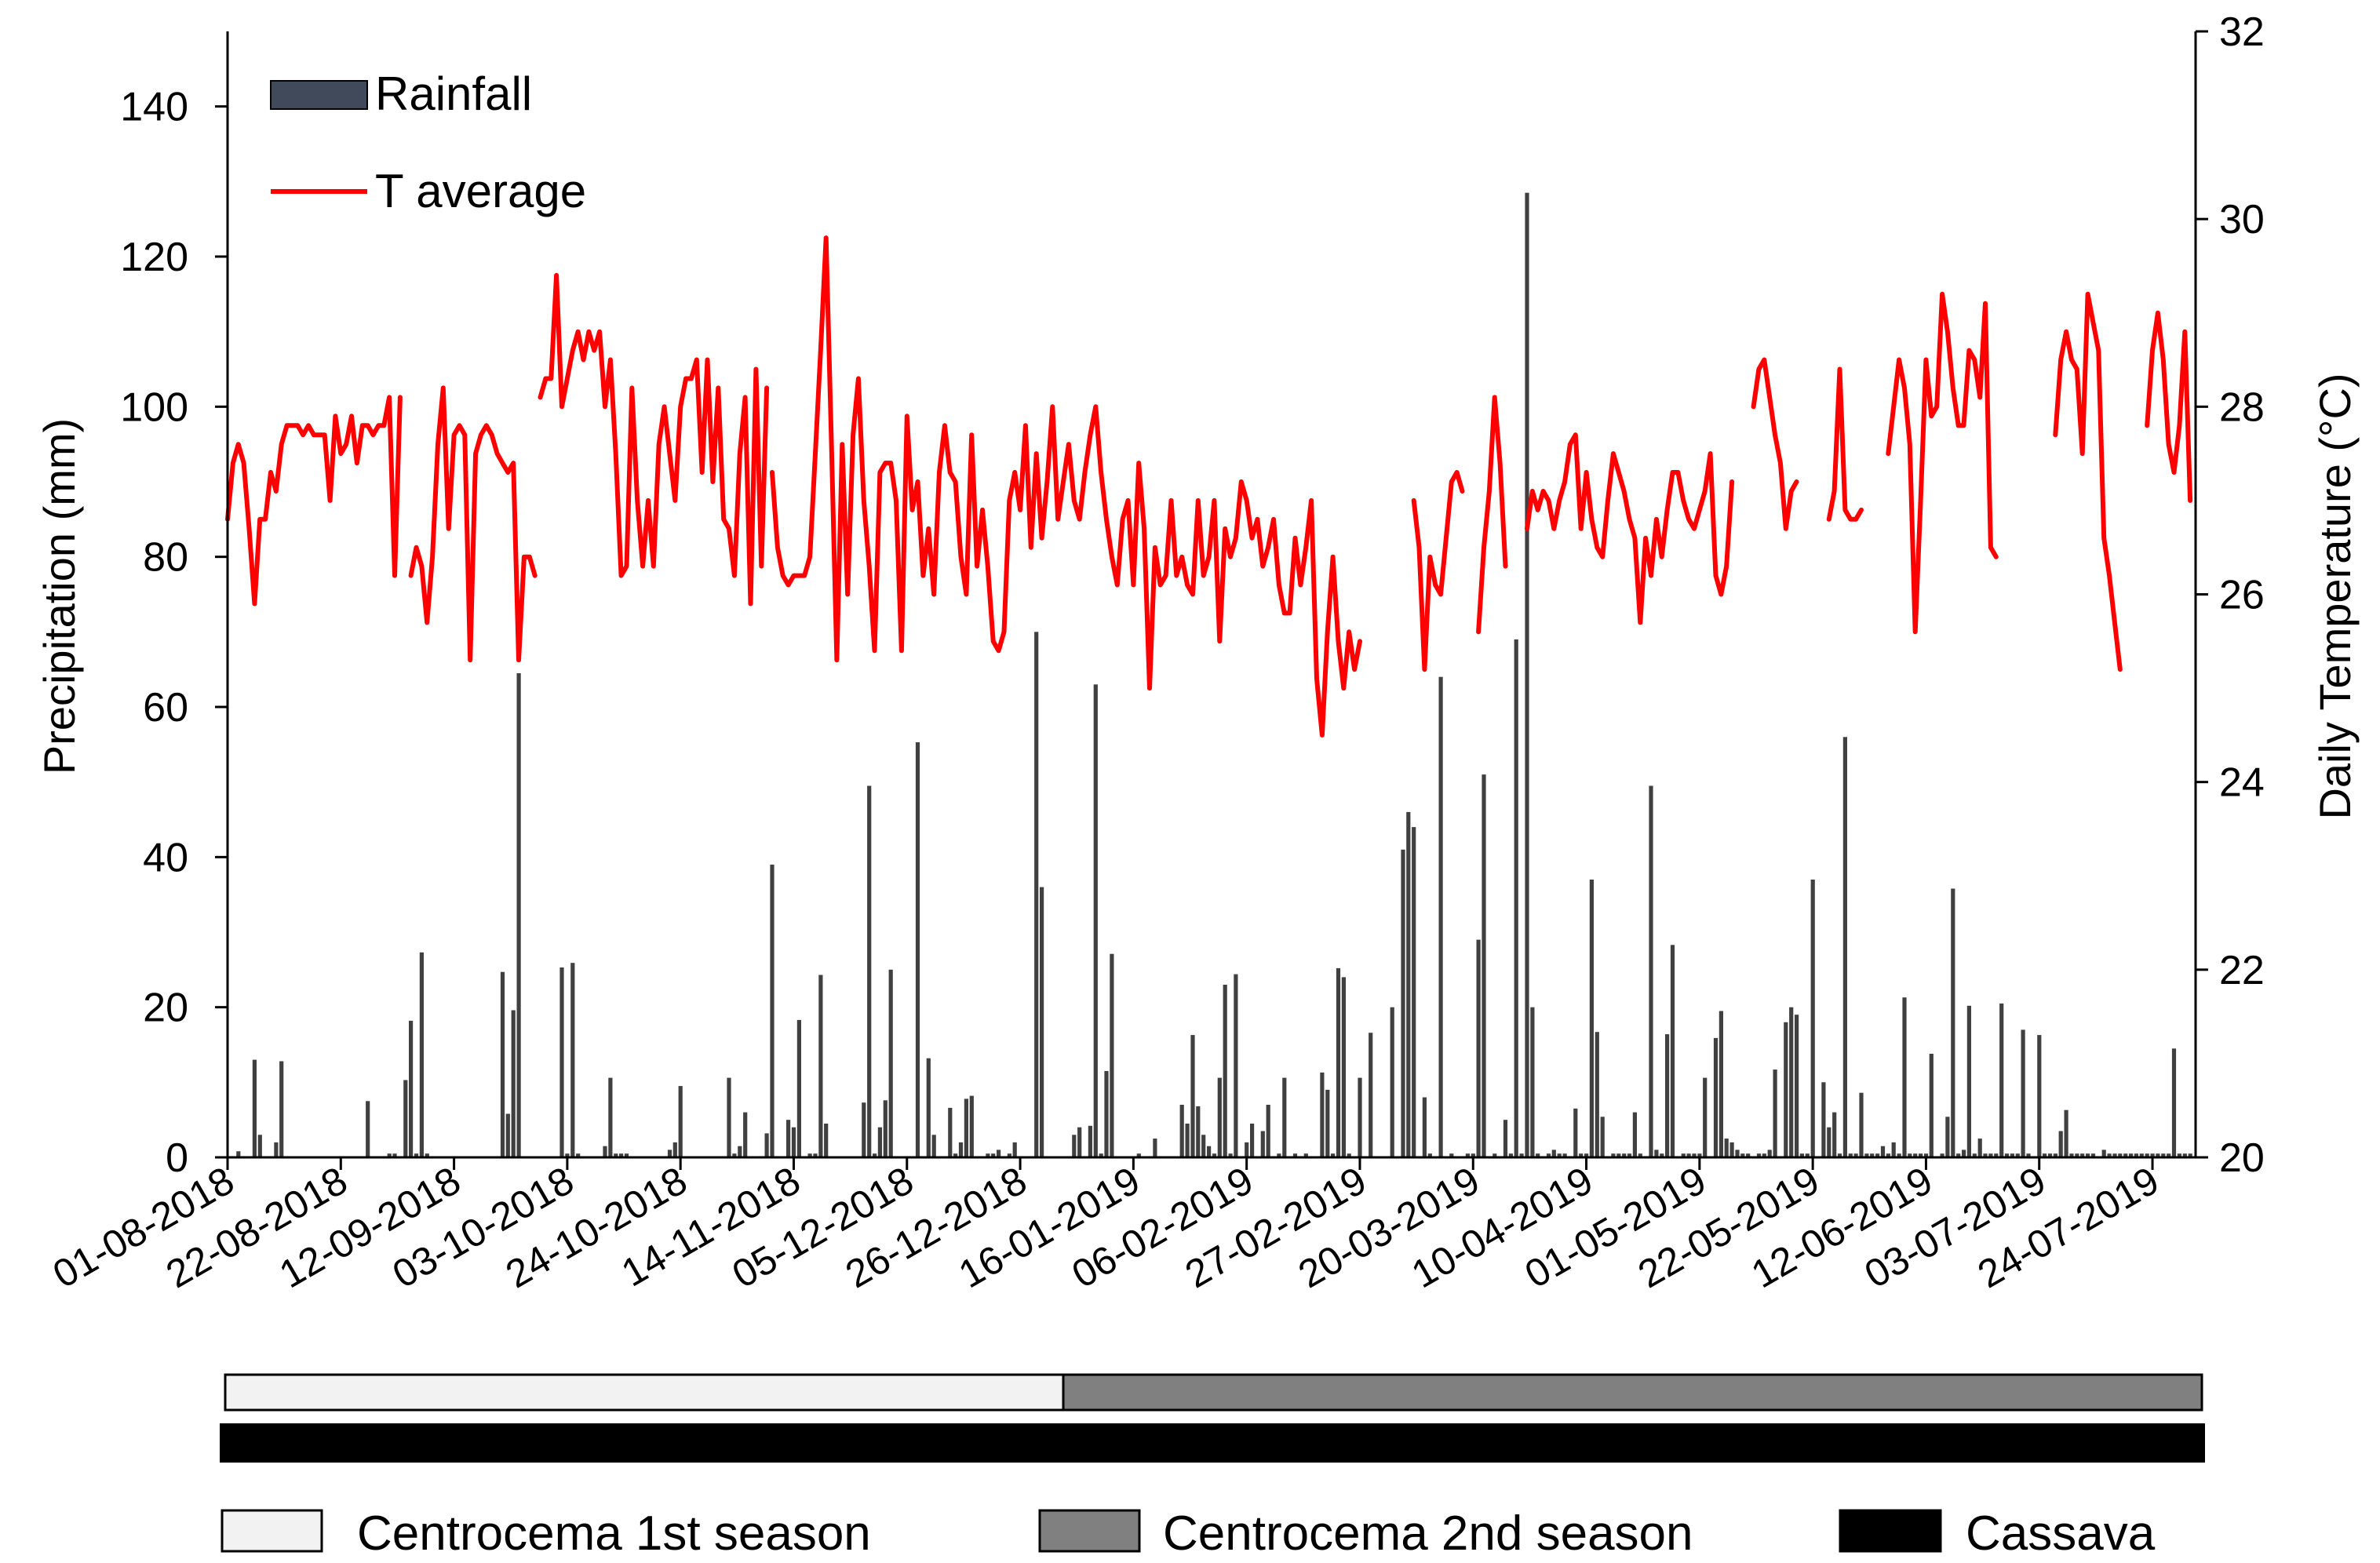 Image resolution: width=2380 pixels, height=1563 pixels. What do you see at coordinates (480, 191) in the screenshot?
I see `legend-label-t-average: T average` at bounding box center [480, 191].